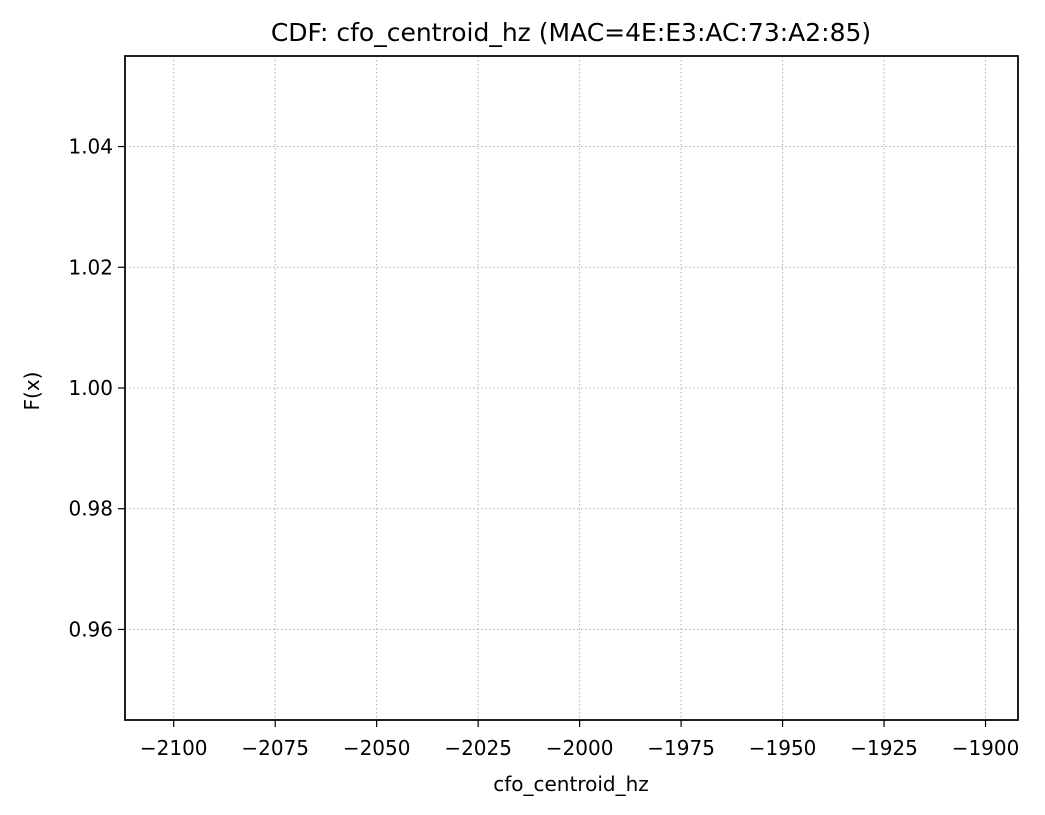 The width and height of the screenshot is (1045, 815). I want to click on x-axis-label: cfo_centroid_hz, so click(571, 784).